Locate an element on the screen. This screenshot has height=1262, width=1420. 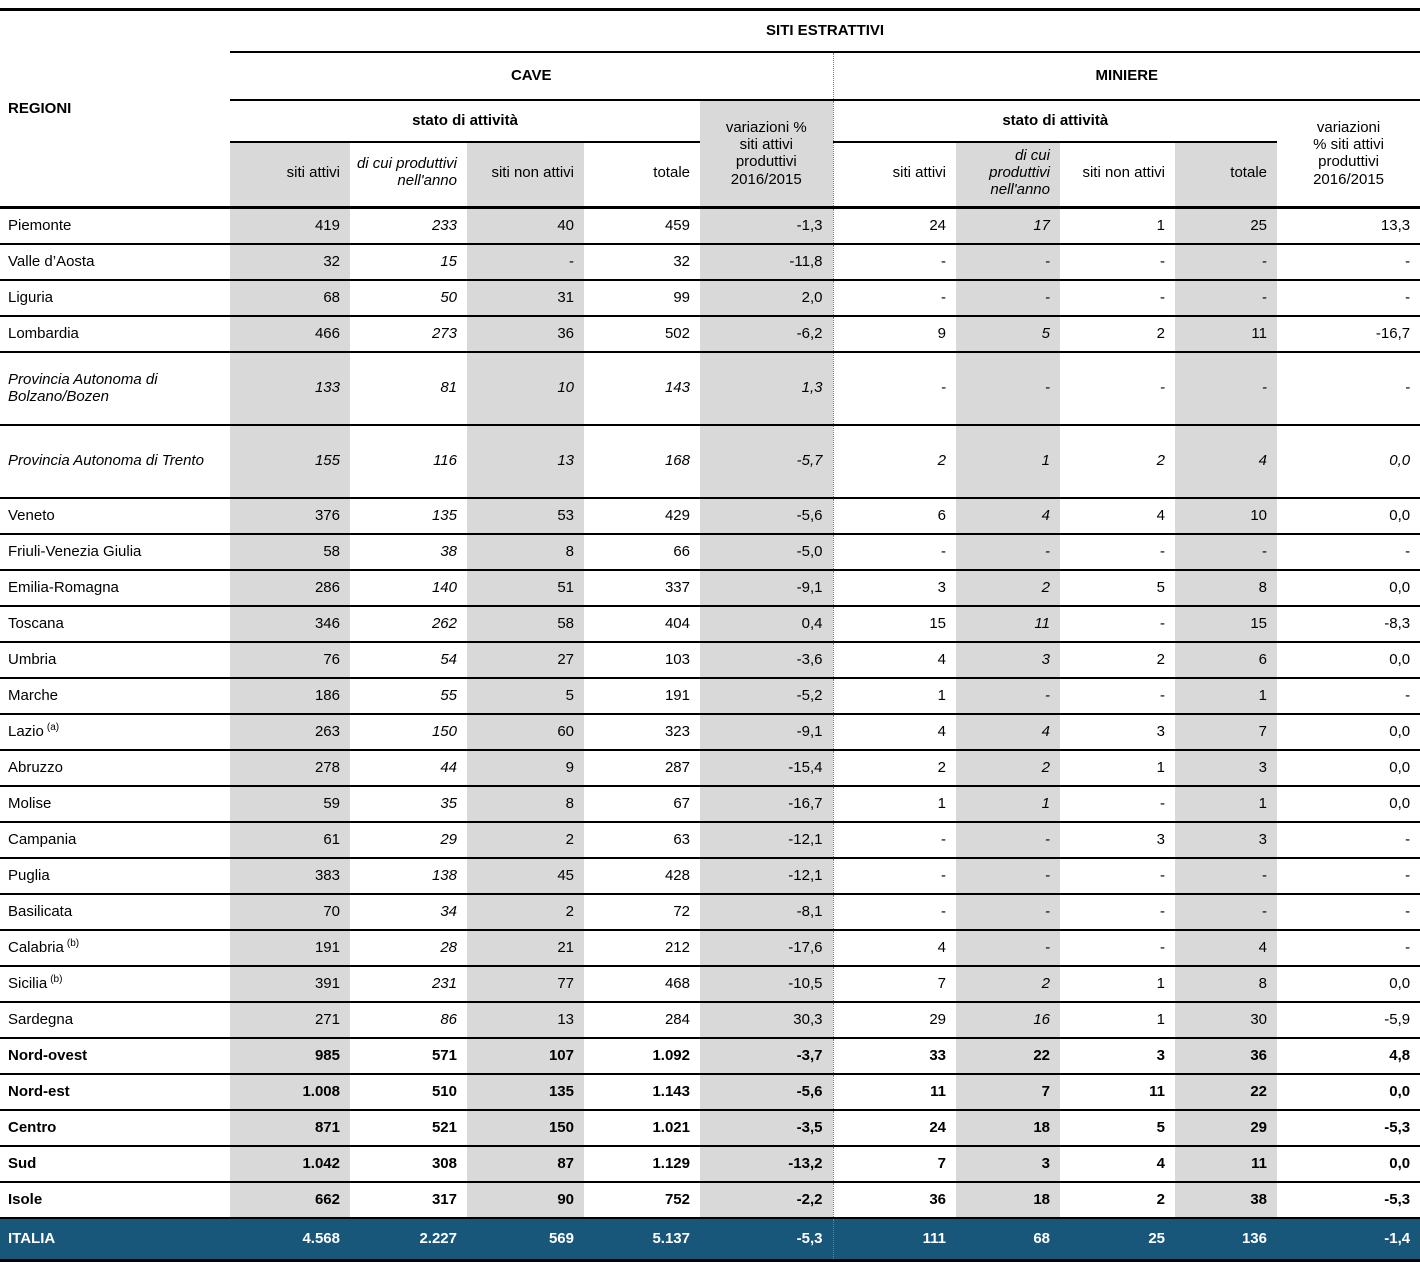
cave-siti-attivi: 70 is located at coordinates (290, 911).